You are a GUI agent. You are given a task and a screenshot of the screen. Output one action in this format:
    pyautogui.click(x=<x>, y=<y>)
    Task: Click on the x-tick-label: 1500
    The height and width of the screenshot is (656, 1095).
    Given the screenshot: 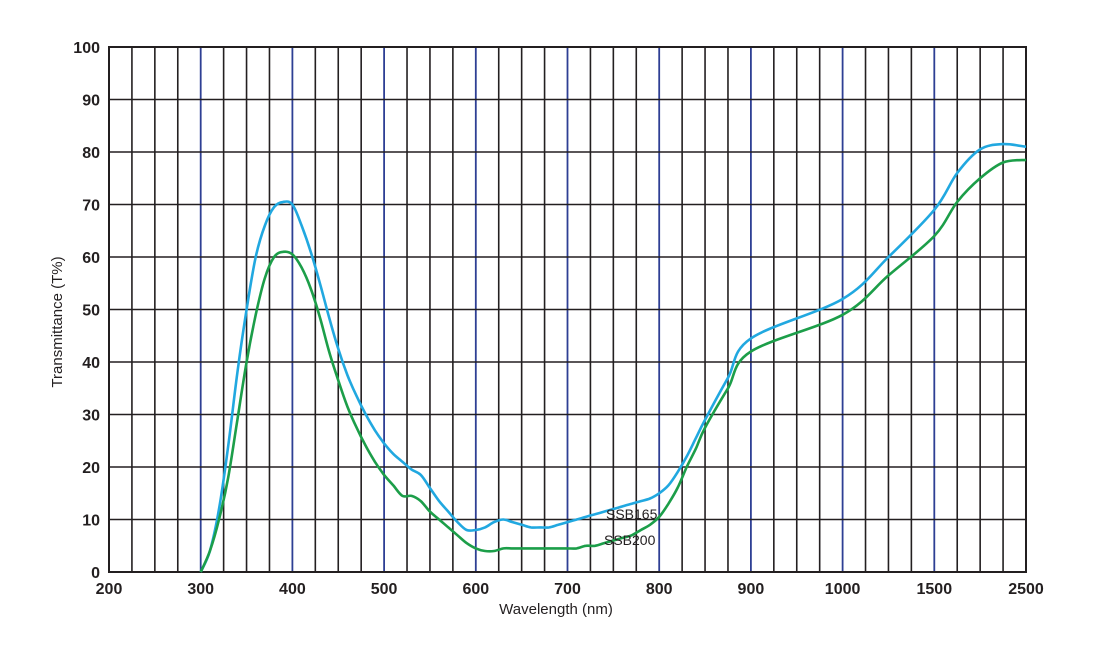 What is the action you would take?
    pyautogui.click(x=935, y=589)
    